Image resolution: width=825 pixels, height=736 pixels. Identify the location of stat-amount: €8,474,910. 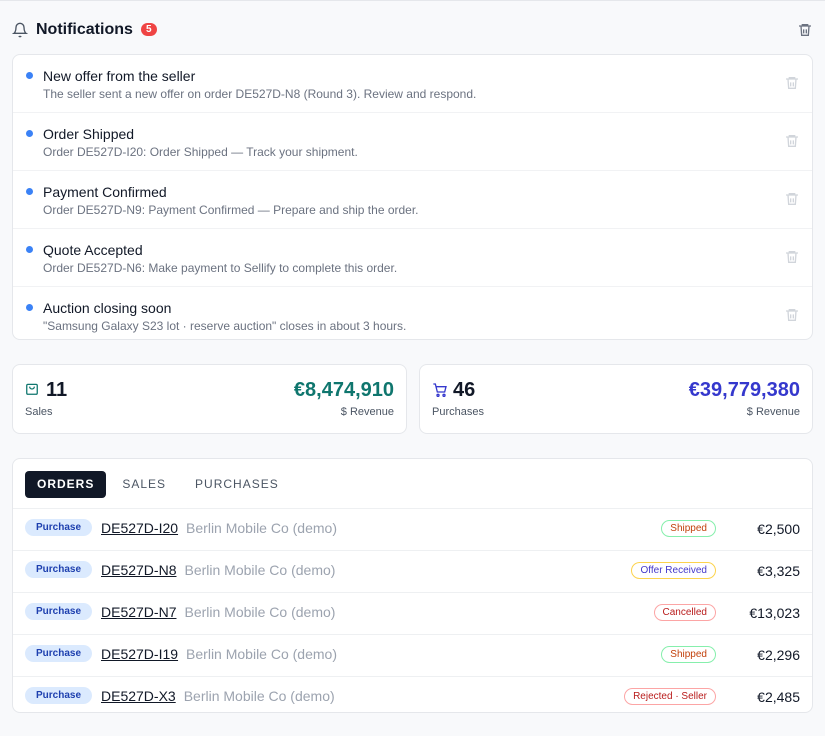
(343, 390).